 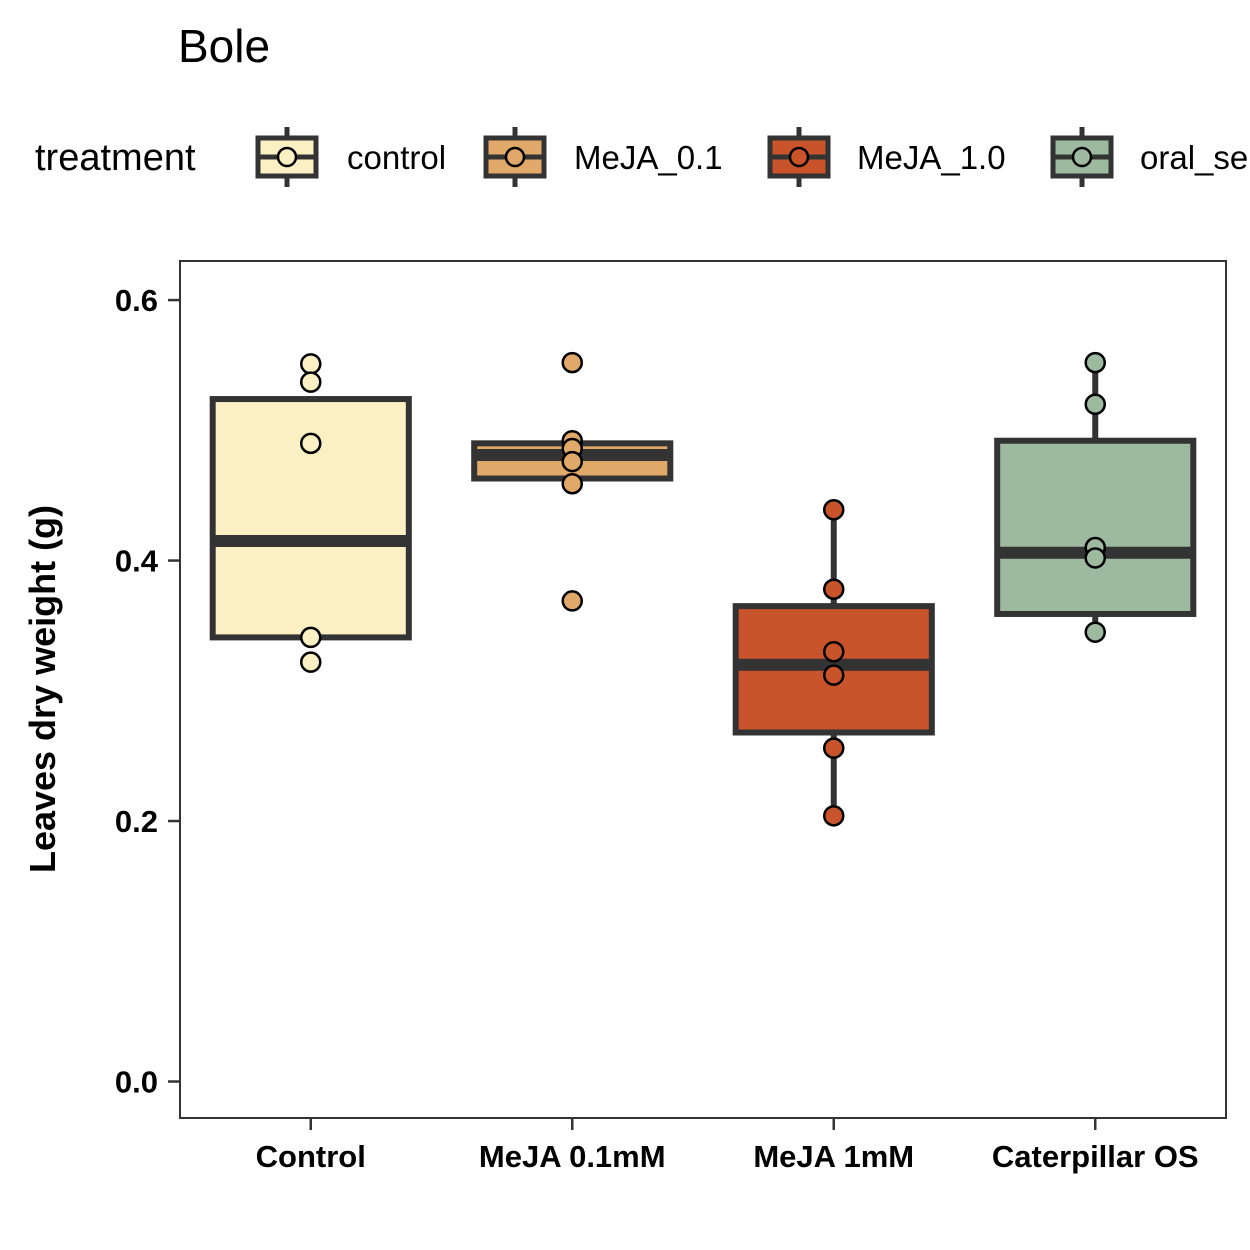 I want to click on legend-item-MeJA_0.1: MeJA_0.1, so click(x=603, y=157).